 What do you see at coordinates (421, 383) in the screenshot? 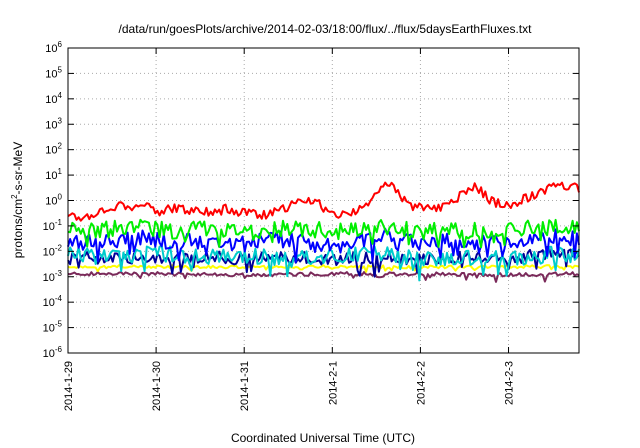
I see `x-tick-label: 2014-2-2` at bounding box center [421, 383].